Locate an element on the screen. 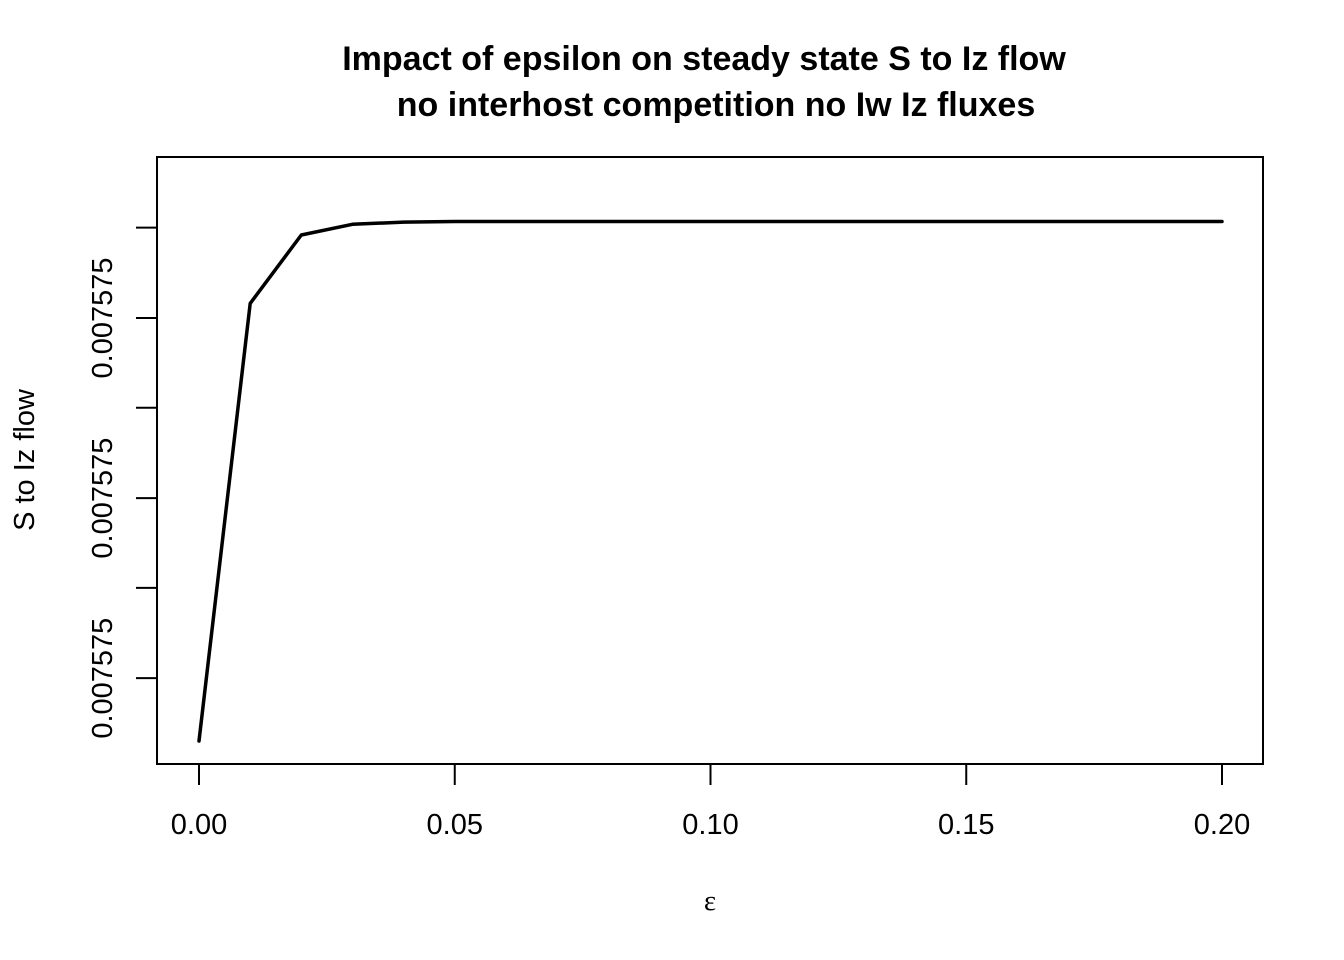 The height and width of the screenshot is (960, 1344). y-axis-label: S to Iz flow is located at coordinates (25, 459).